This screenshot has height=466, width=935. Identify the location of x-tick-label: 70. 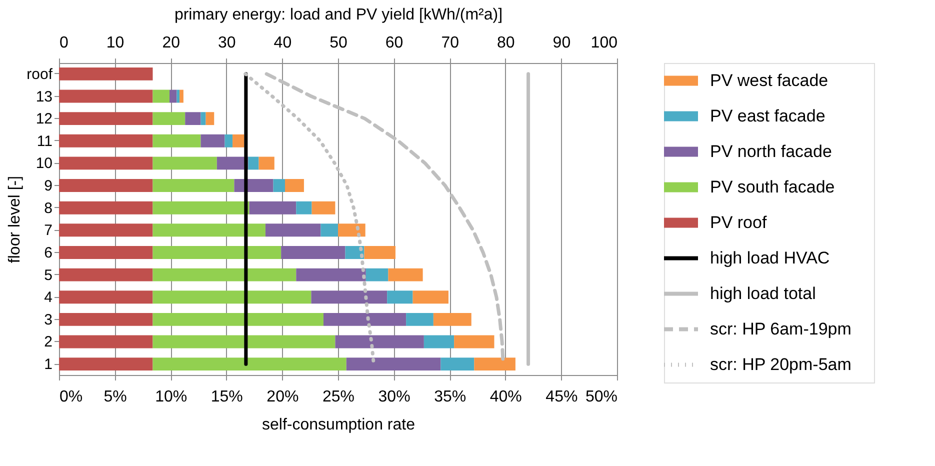
(450, 43).